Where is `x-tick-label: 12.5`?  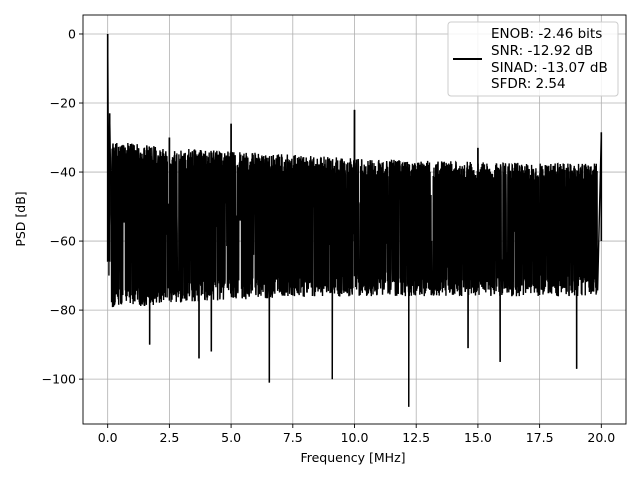
x-tick-label: 12.5 is located at coordinates (416, 437).